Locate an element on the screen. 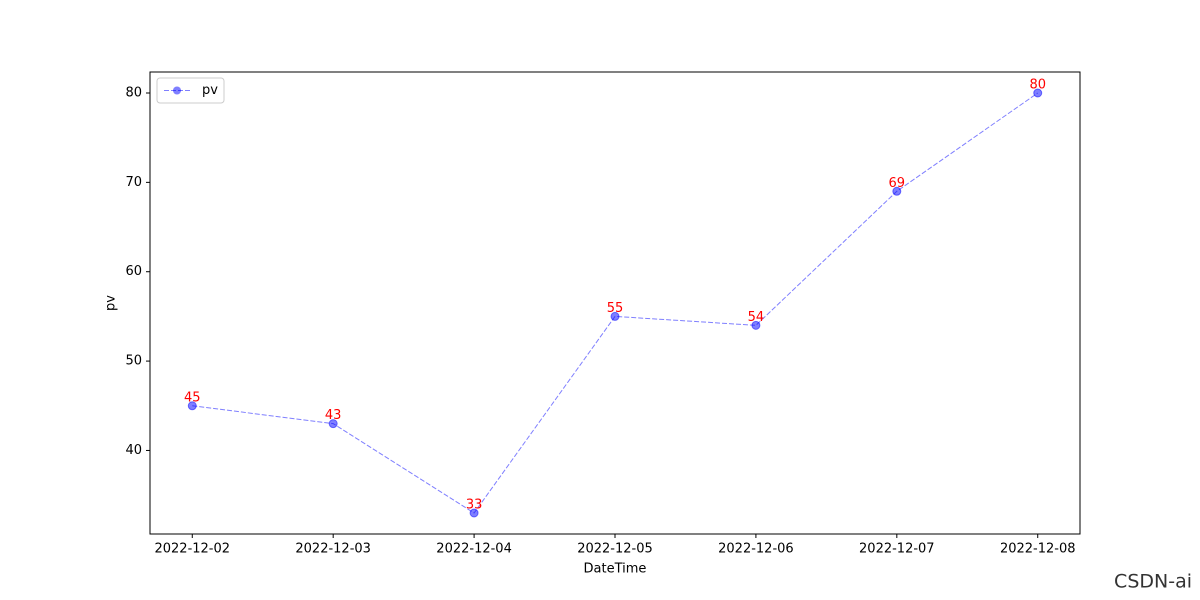 Image resolution: width=1200 pixels, height=600 pixels. x-tick-label: 2022-12-06 is located at coordinates (756, 549).